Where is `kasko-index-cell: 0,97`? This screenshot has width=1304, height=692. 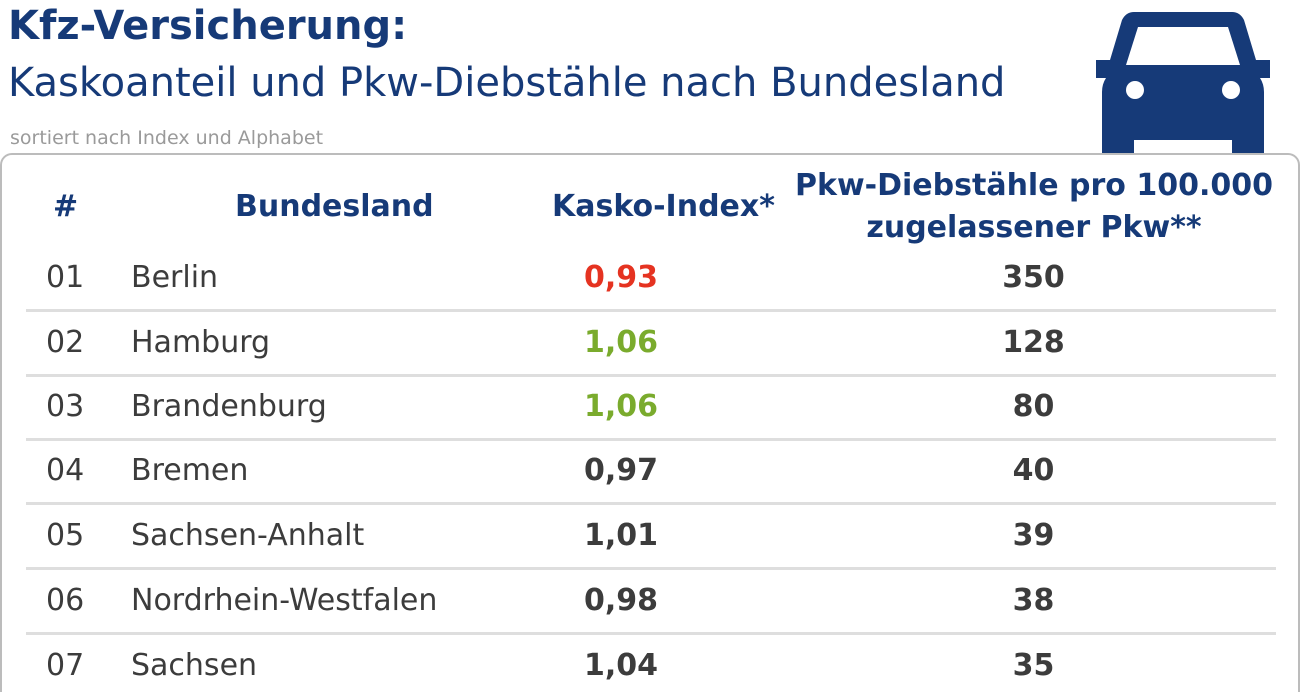
kasko-index-cell: 0,97 is located at coordinates (621, 470).